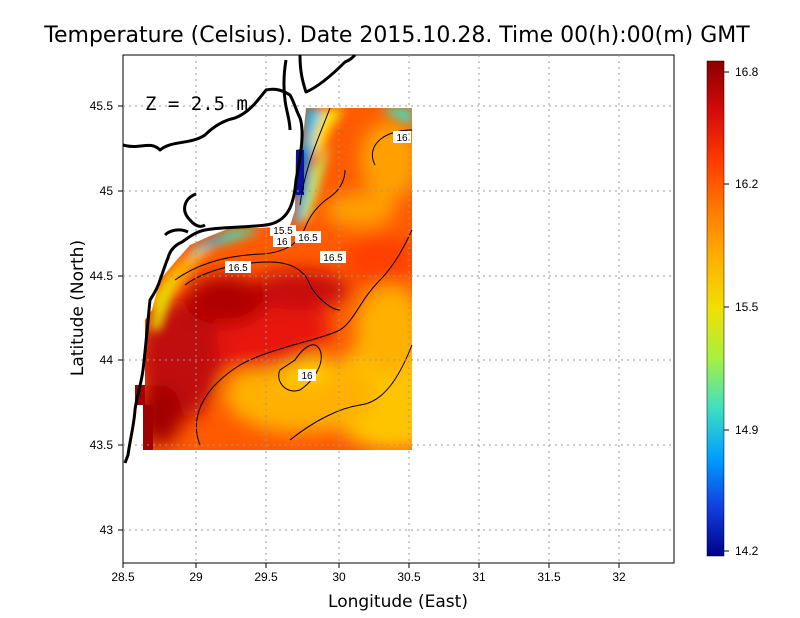 The width and height of the screenshot is (800, 618). Describe the element at coordinates (318, 256) in the screenshot. I see `contour-label-group: 16 15.5 16 16.5 16.5 16.5 16` at that location.